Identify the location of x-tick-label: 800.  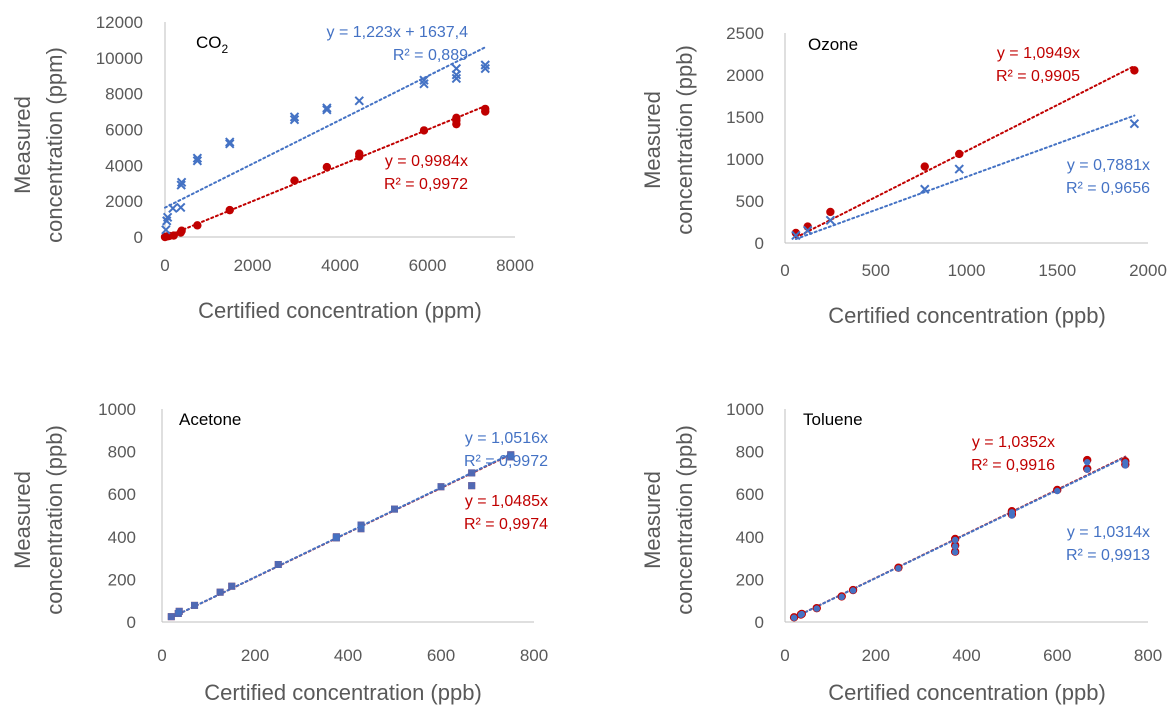
(1148, 655).